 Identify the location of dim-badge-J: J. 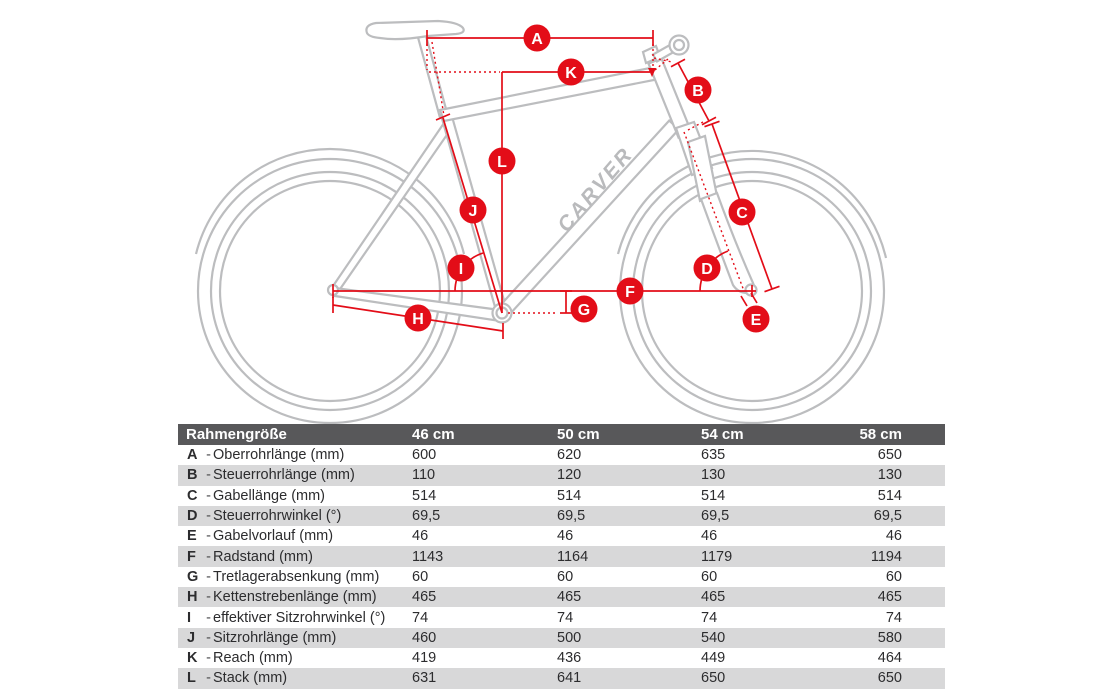
(473, 210).